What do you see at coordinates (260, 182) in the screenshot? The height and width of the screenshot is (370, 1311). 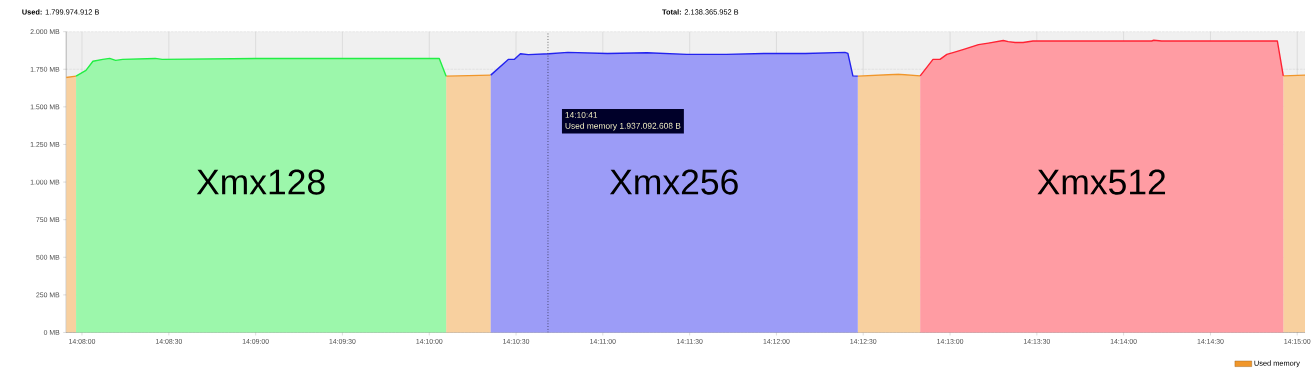 I see `annotation: Xmx128` at bounding box center [260, 182].